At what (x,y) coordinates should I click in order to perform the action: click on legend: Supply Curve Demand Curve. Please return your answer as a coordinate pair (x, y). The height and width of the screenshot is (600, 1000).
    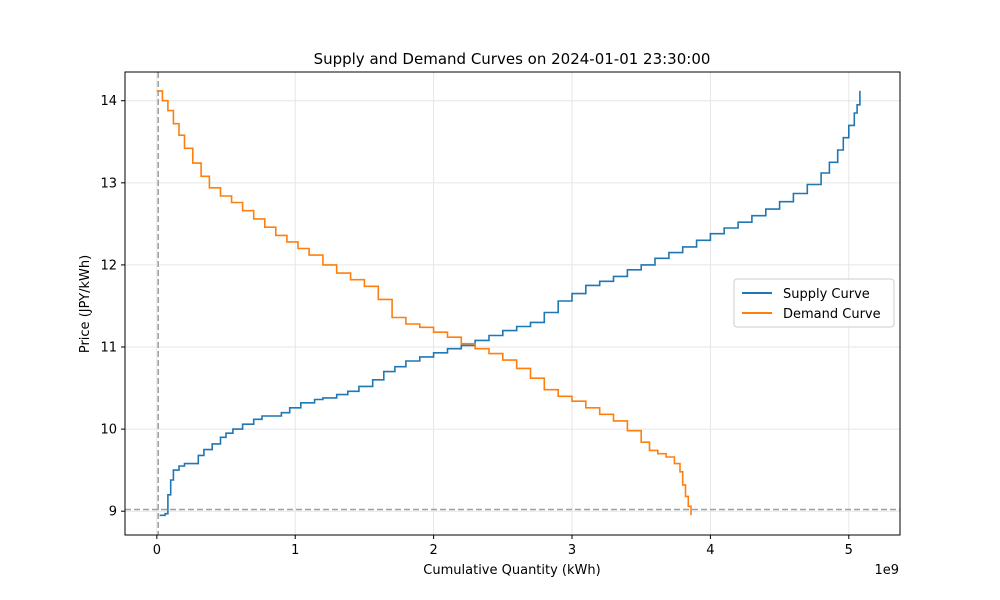
    Looking at the image, I should click on (814, 303).